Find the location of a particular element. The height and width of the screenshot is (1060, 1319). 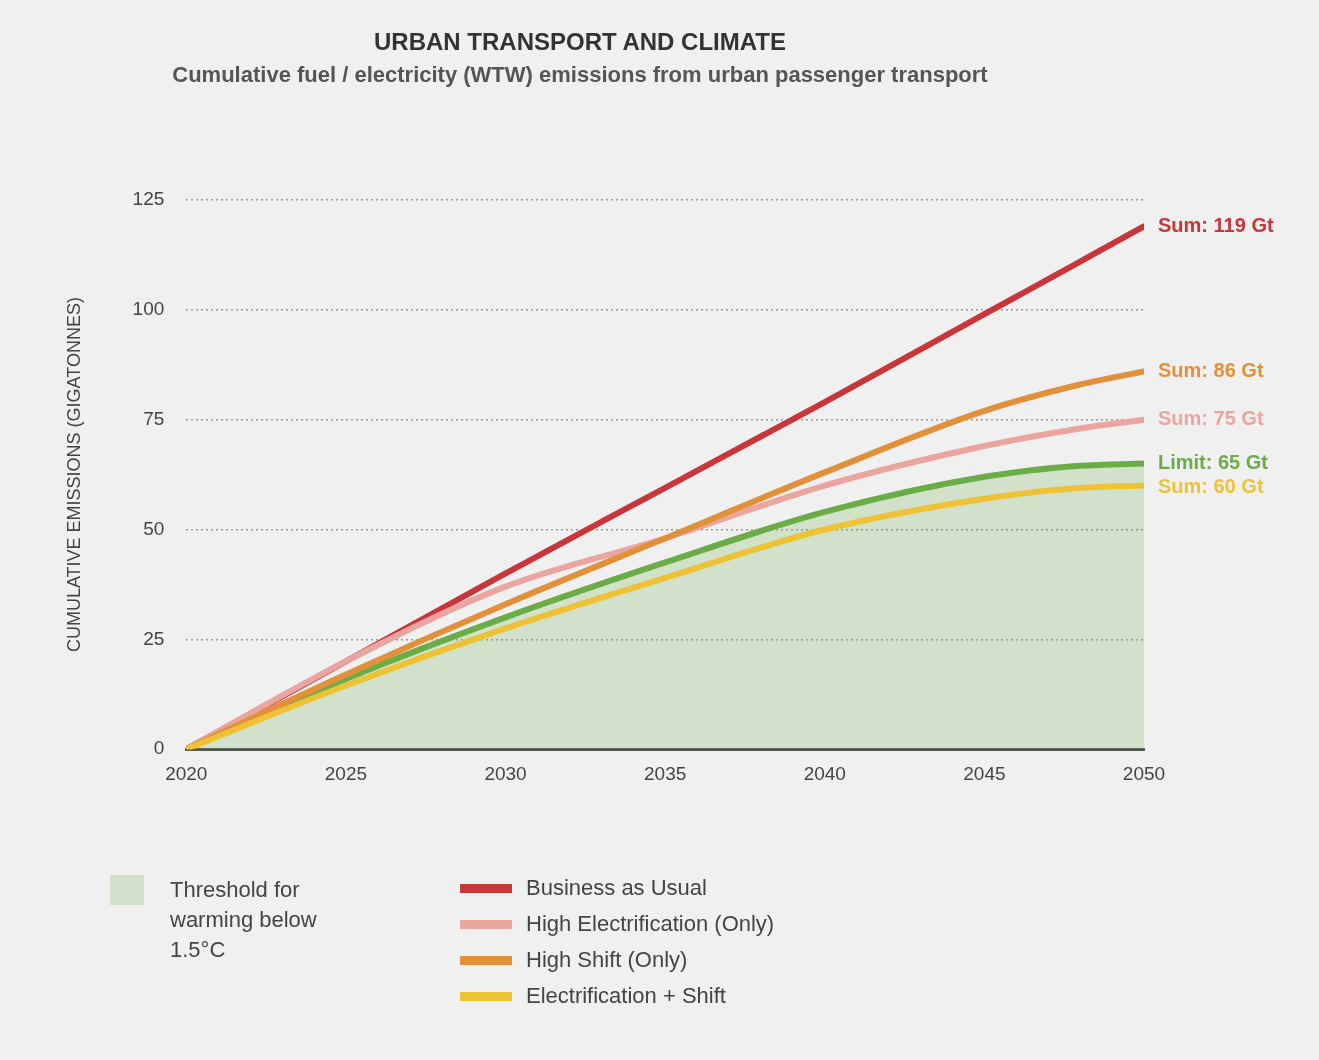

legend-label: High Shift (Only) is located at coordinates (607, 960).